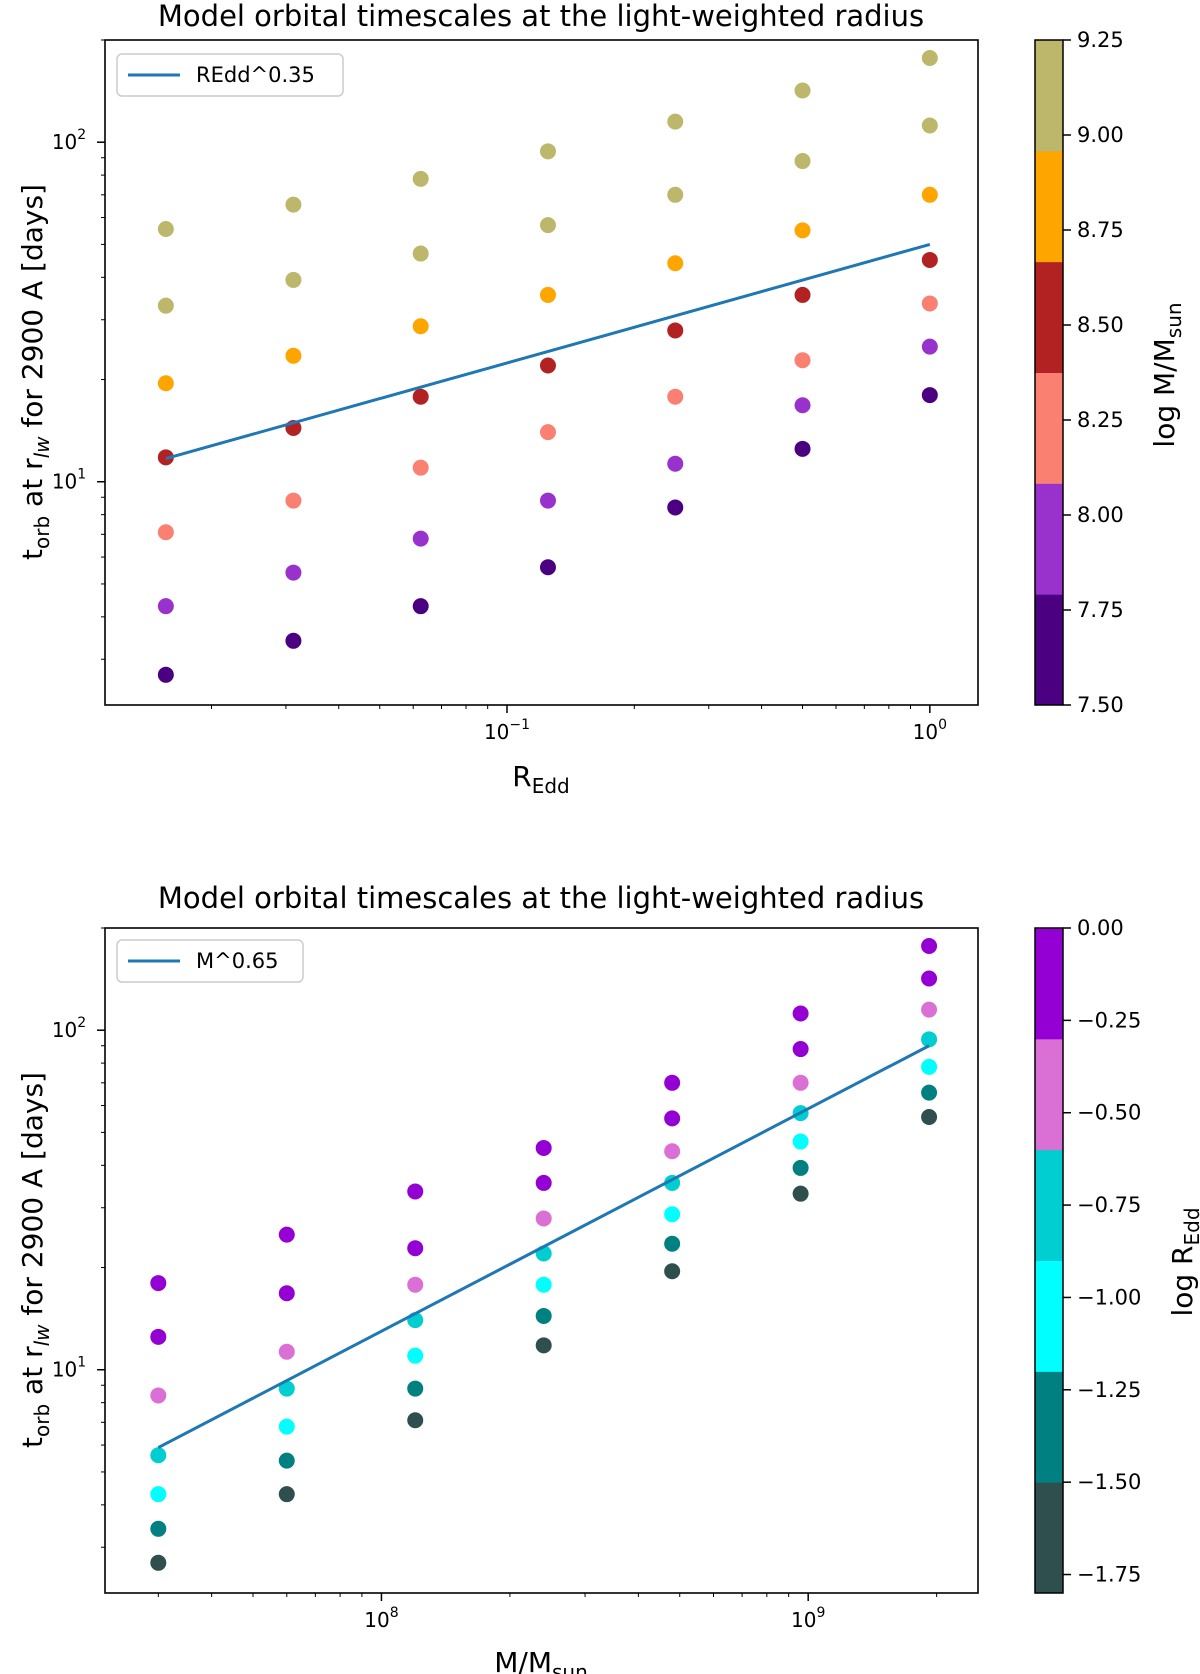 This screenshot has height=1674, width=1200. I want to click on colorbar-tick-label-2: 8.00, so click(1100, 515).